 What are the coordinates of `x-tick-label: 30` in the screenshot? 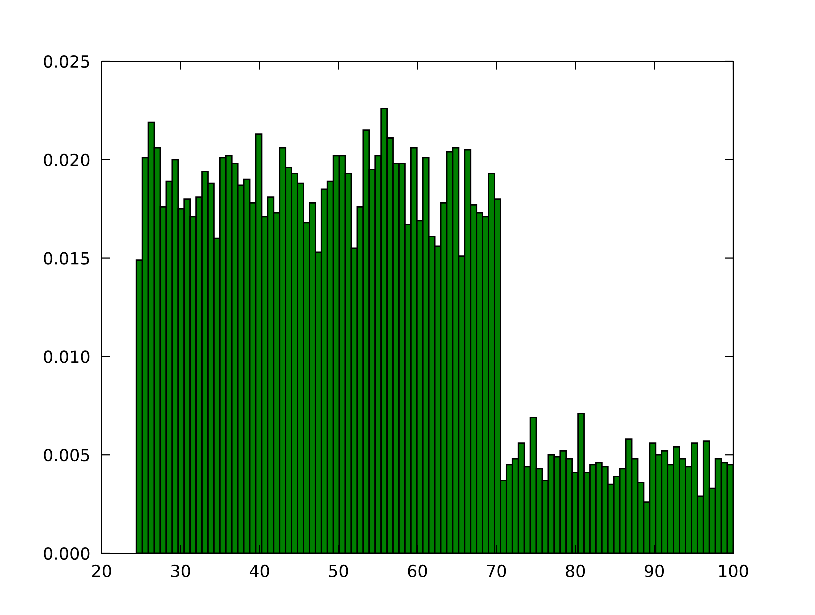 It's located at (180, 571).